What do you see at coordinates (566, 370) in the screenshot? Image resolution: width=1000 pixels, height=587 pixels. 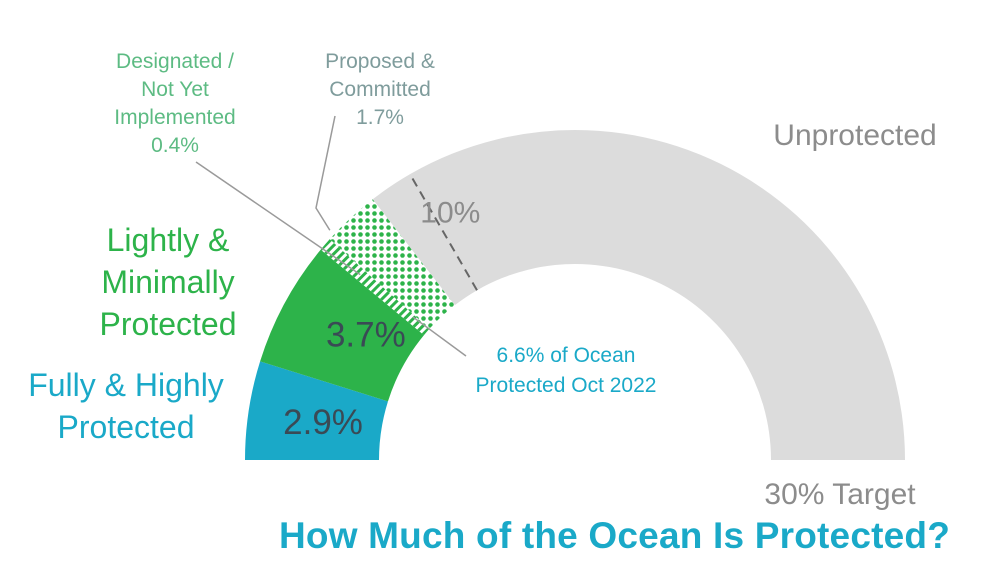 I see `annotation-total-protected: 6.6% of Ocean Protected Oct 2022` at bounding box center [566, 370].